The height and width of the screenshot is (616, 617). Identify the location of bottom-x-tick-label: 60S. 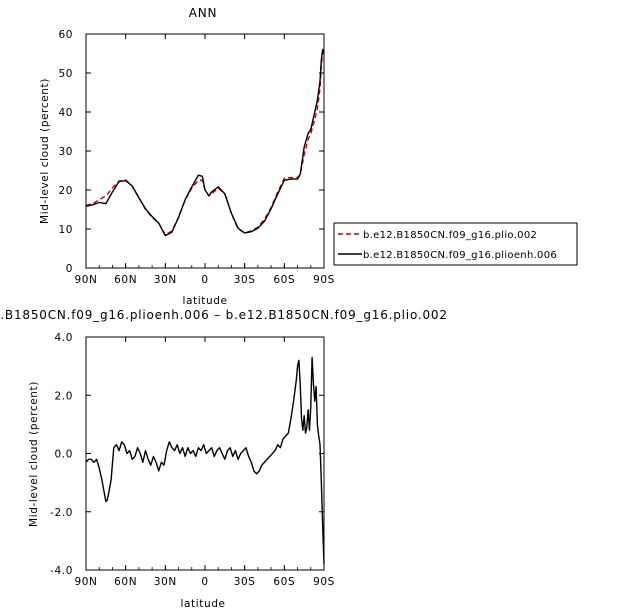
(284, 582).